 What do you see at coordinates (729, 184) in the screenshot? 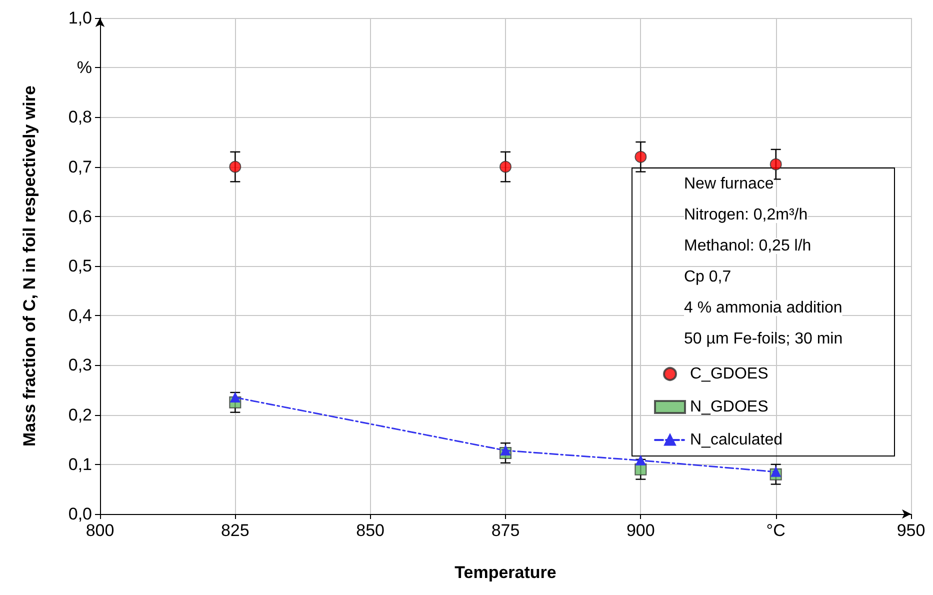
I see `annotation: New furnace` at bounding box center [729, 184].